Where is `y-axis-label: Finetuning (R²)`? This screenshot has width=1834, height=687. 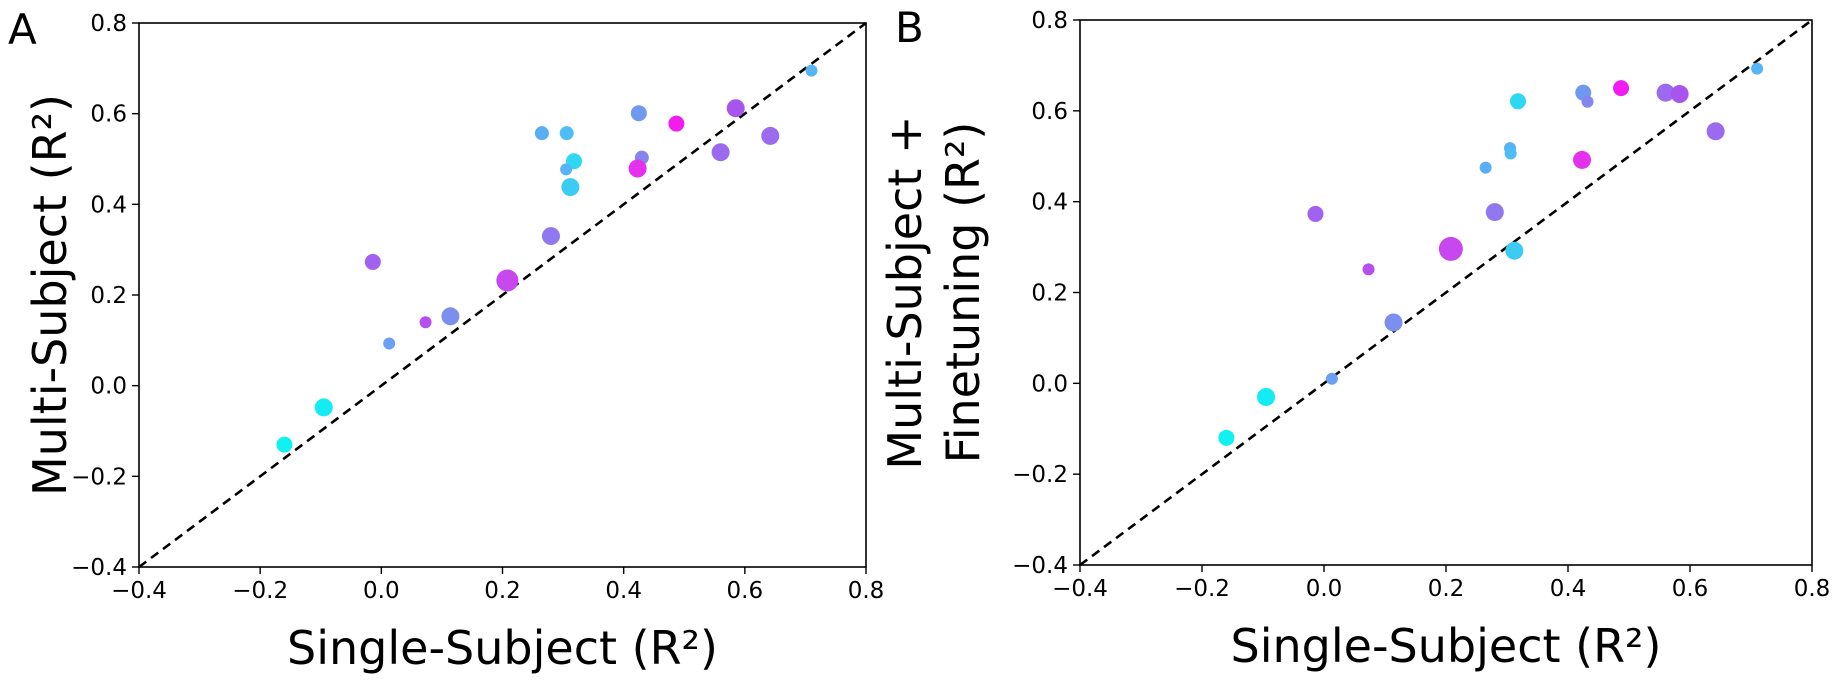 y-axis-label: Finetuning (R²) is located at coordinates (963, 293).